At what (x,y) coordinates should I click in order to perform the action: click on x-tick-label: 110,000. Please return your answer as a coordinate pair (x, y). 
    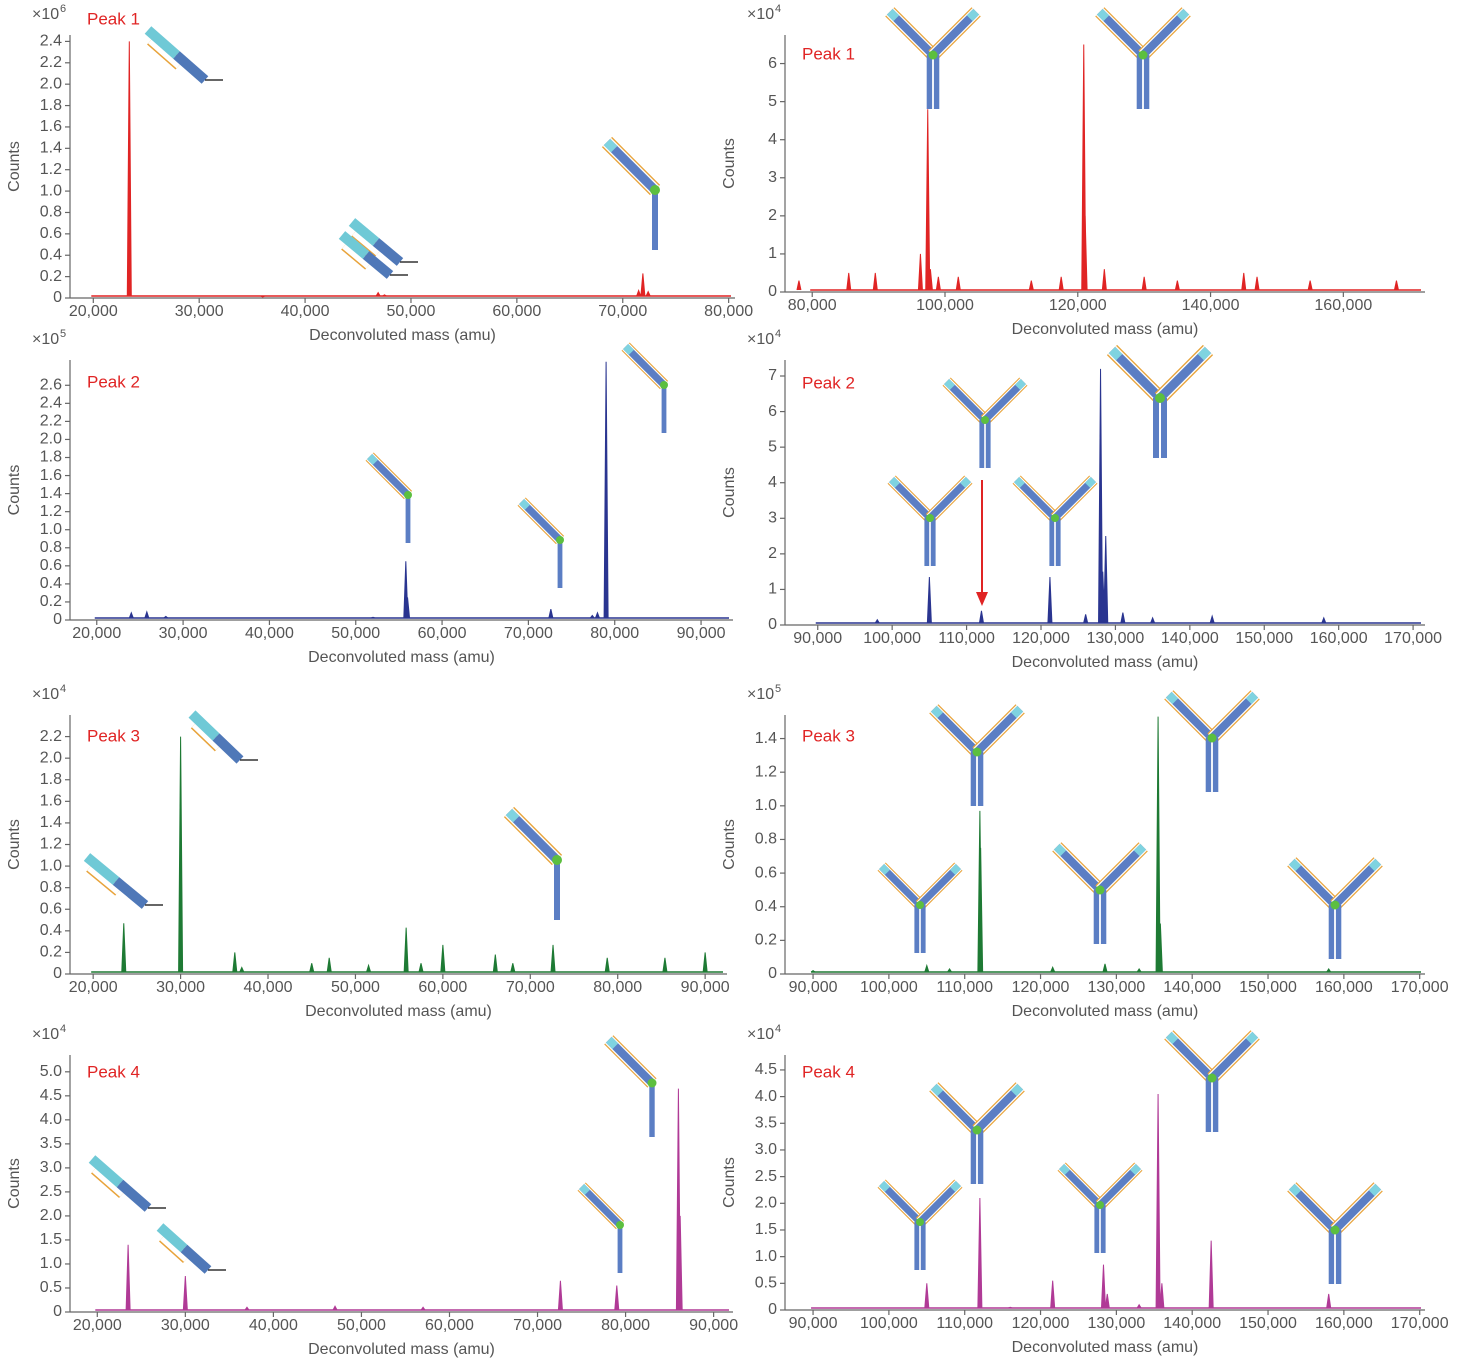
    Looking at the image, I should click on (964, 987).